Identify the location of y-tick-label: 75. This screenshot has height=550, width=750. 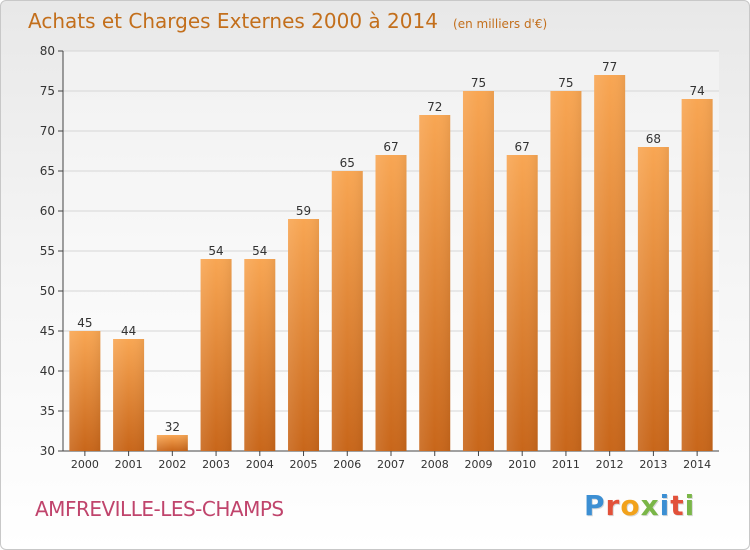
(47, 91).